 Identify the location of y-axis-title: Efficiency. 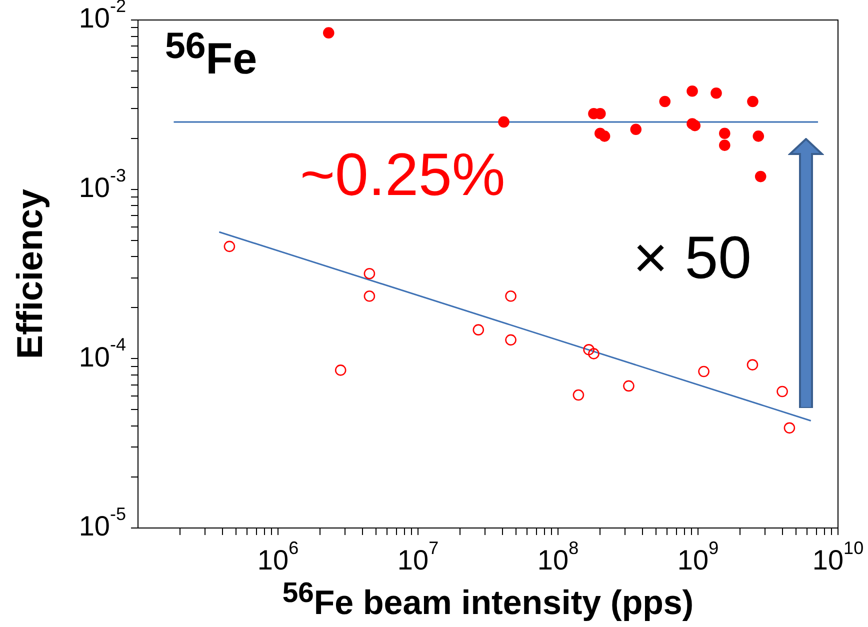
(30, 274).